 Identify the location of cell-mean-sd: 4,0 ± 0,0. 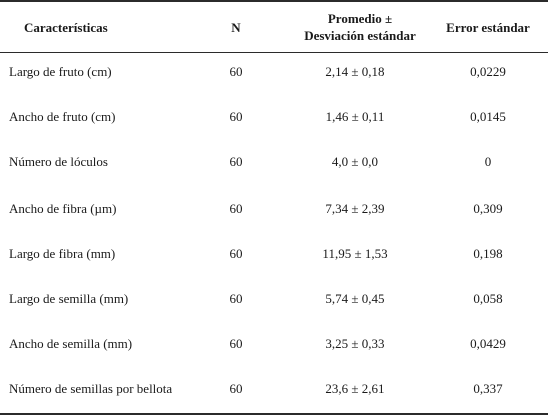
(355, 161).